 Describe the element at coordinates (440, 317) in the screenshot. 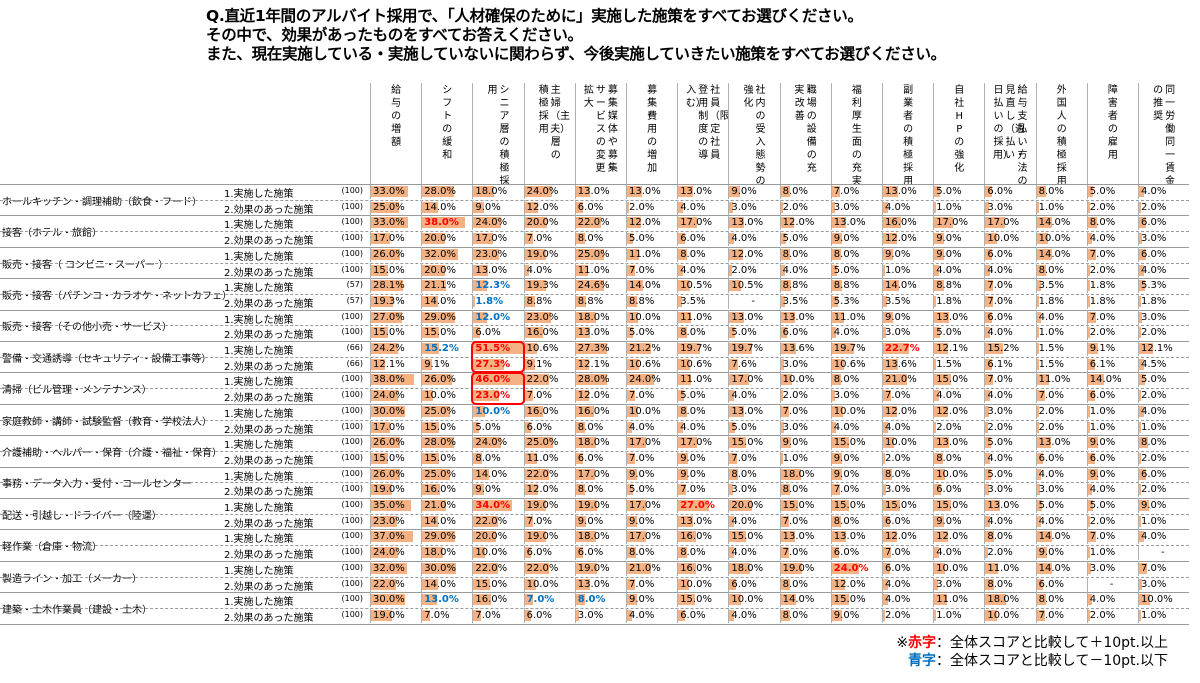

I see `data-label: 29.0%` at that location.